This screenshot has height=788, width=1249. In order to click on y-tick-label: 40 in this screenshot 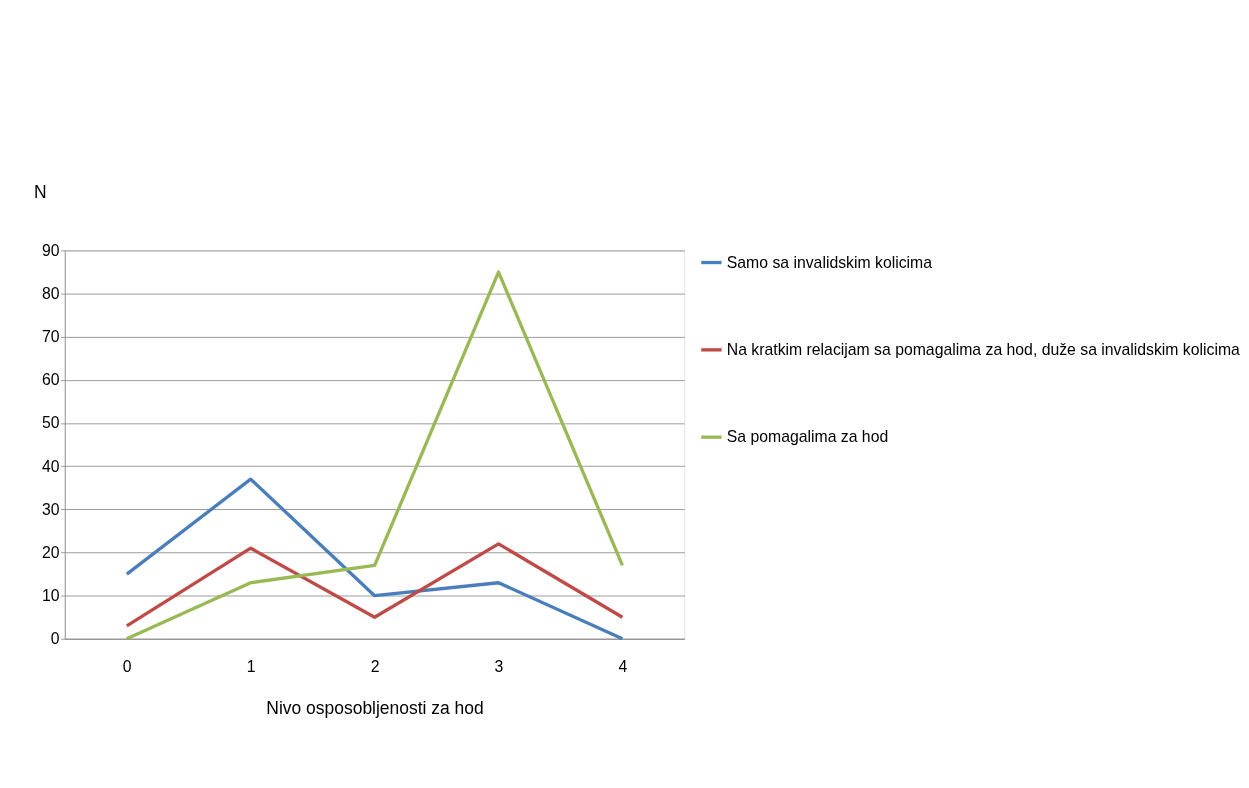, I will do `click(50, 466)`.